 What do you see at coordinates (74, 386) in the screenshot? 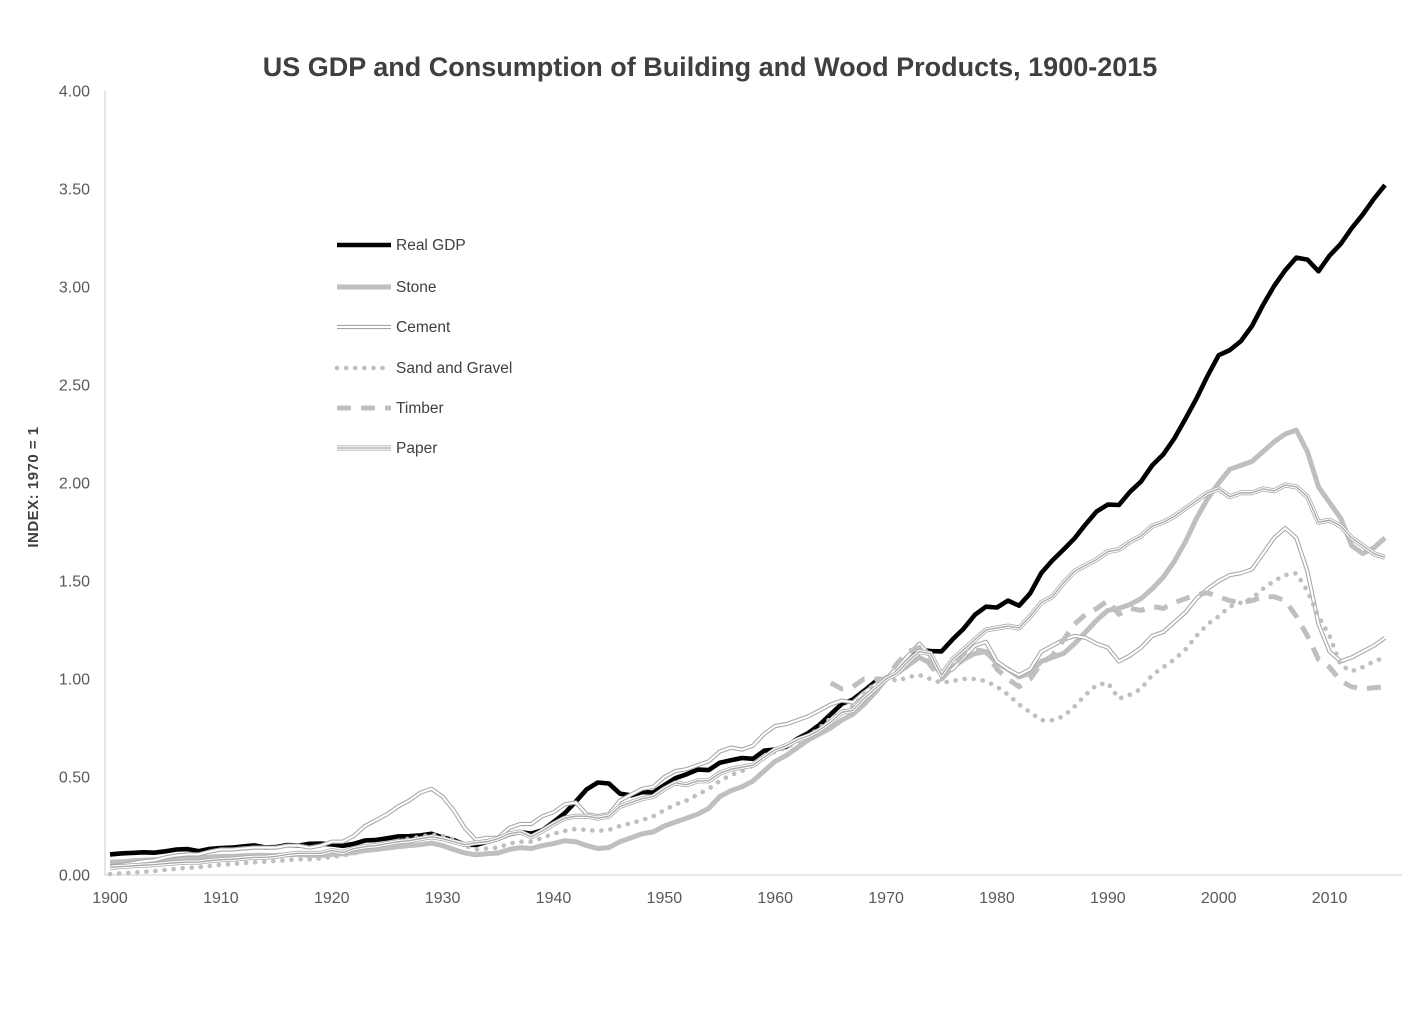
I see `y-tick-label: 2.50` at bounding box center [74, 386].